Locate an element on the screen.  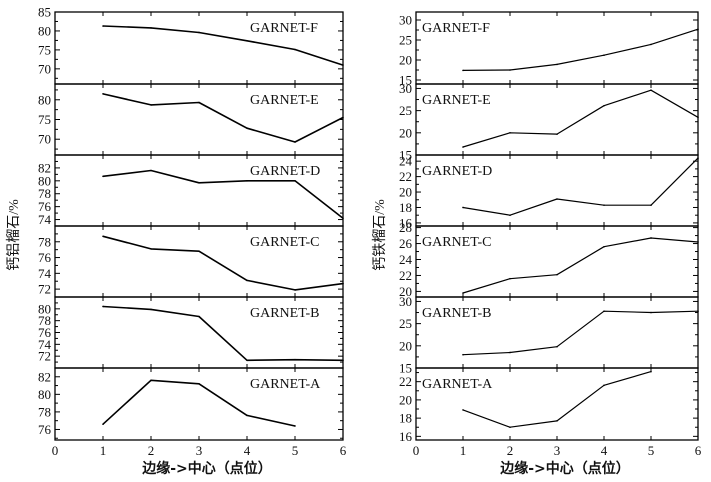
x-tick-label: 1 is located at coordinates (463, 450).